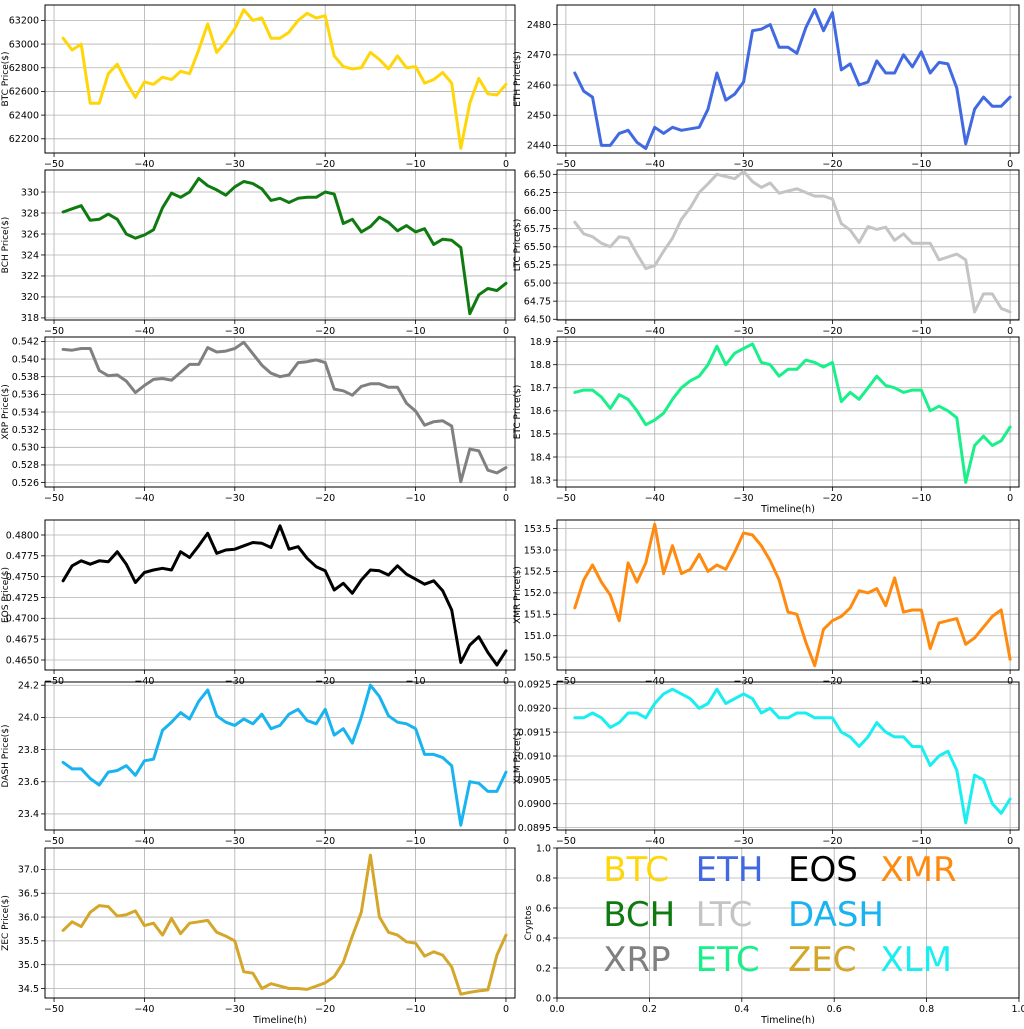  I want to click on y-tick-label: 35.5, so click(28, 941).